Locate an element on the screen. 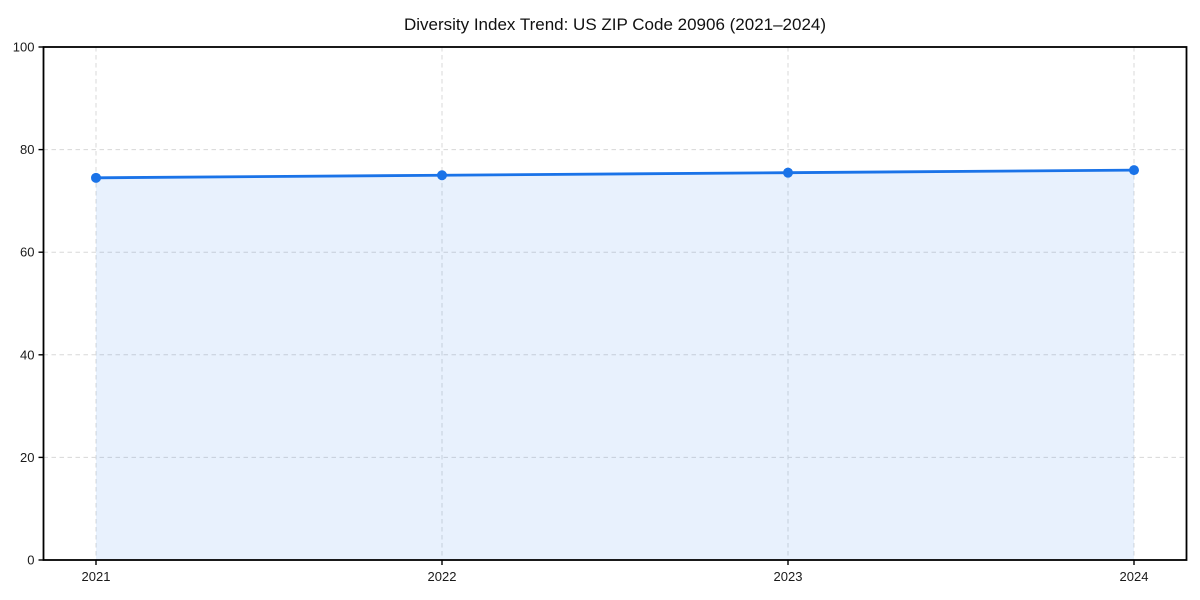  x-tick-label: 2024 is located at coordinates (1134, 576).